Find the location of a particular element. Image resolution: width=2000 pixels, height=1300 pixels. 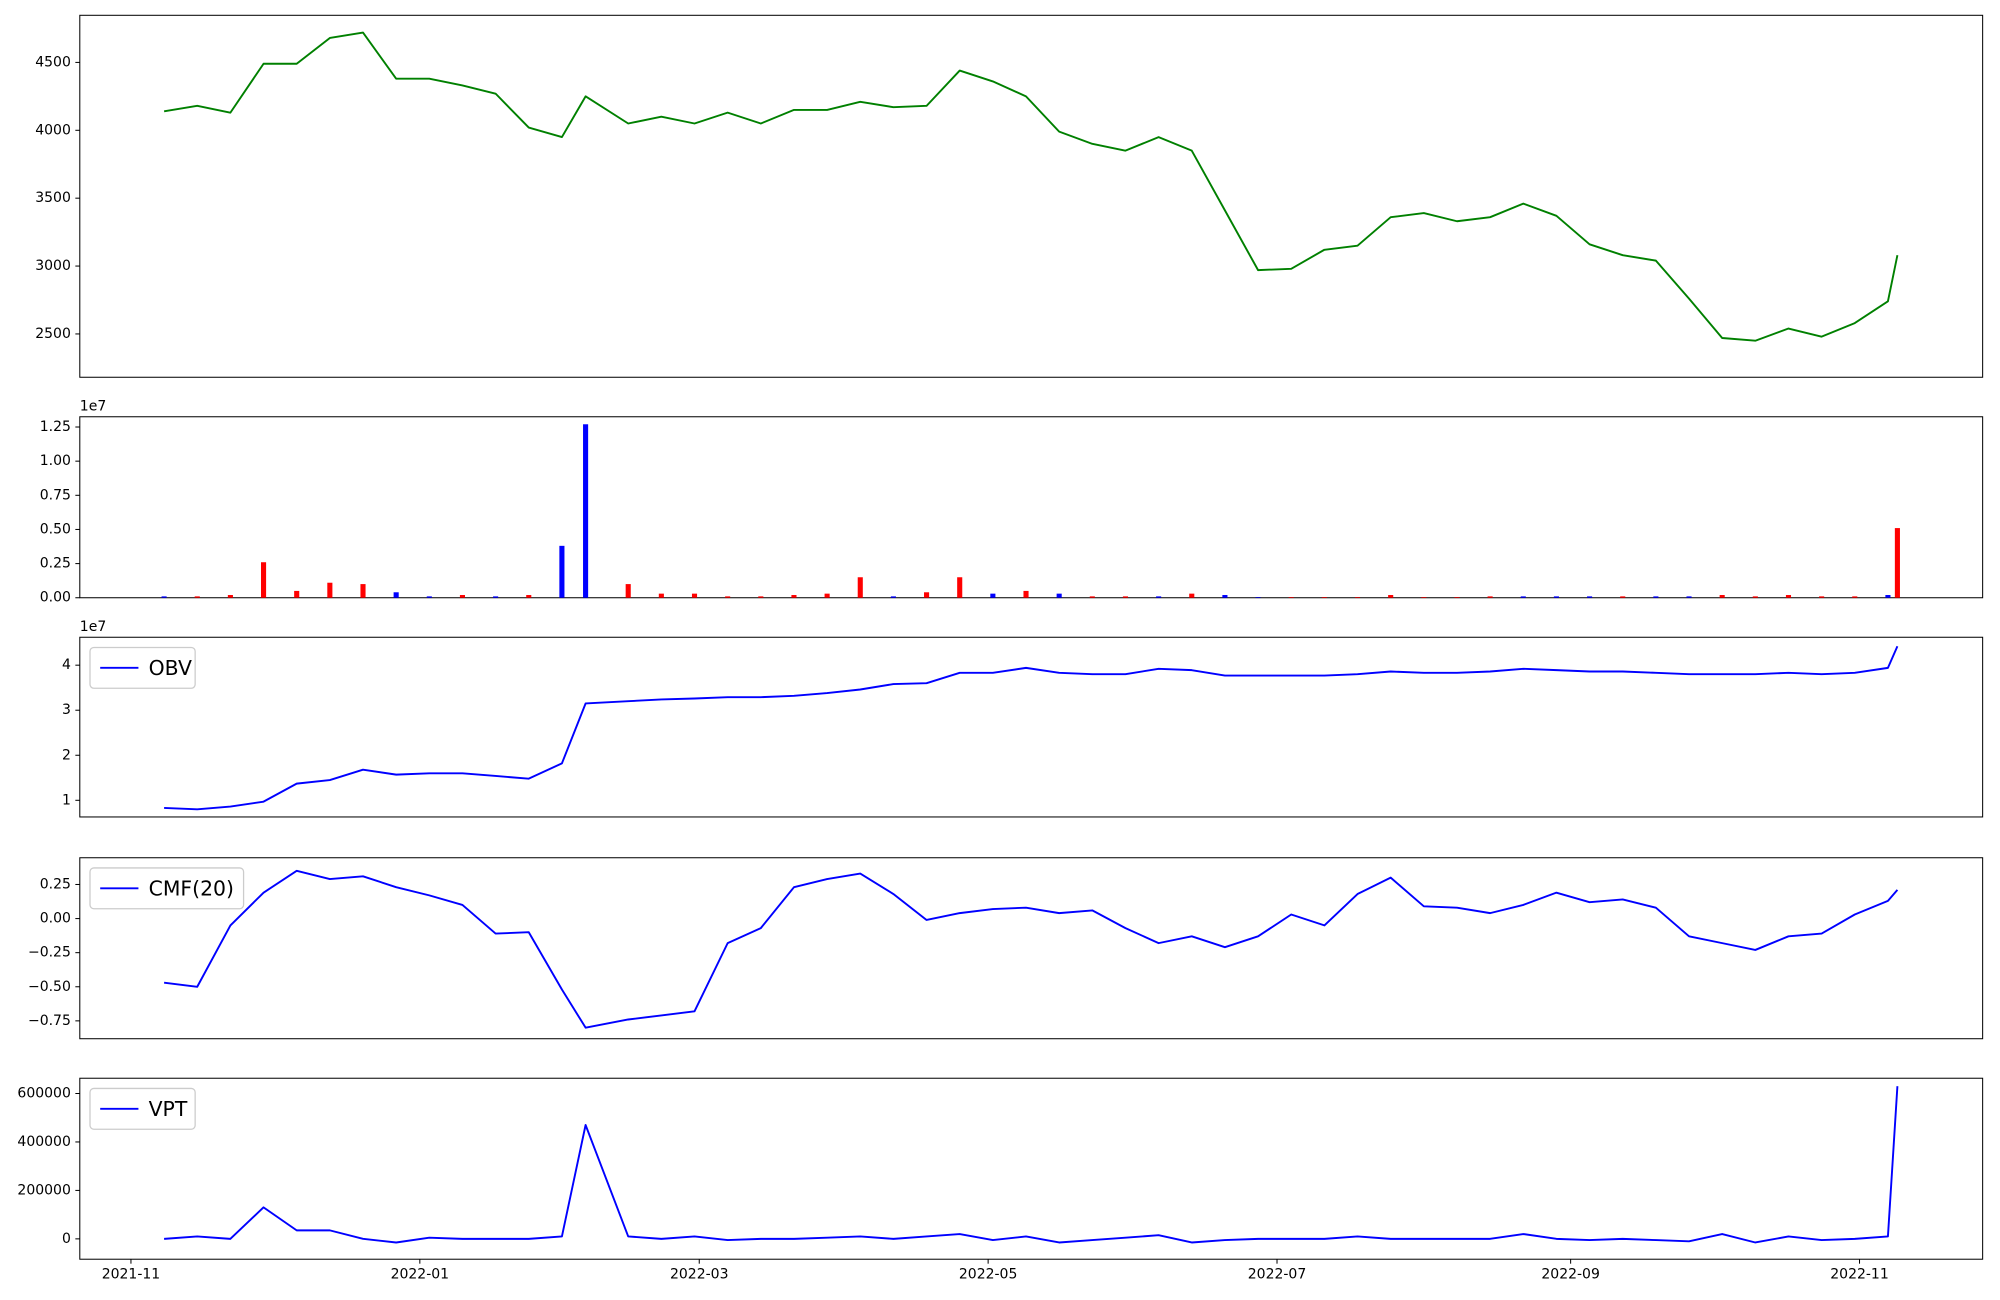

y-tick-label: 1.25 is located at coordinates (55, 427).